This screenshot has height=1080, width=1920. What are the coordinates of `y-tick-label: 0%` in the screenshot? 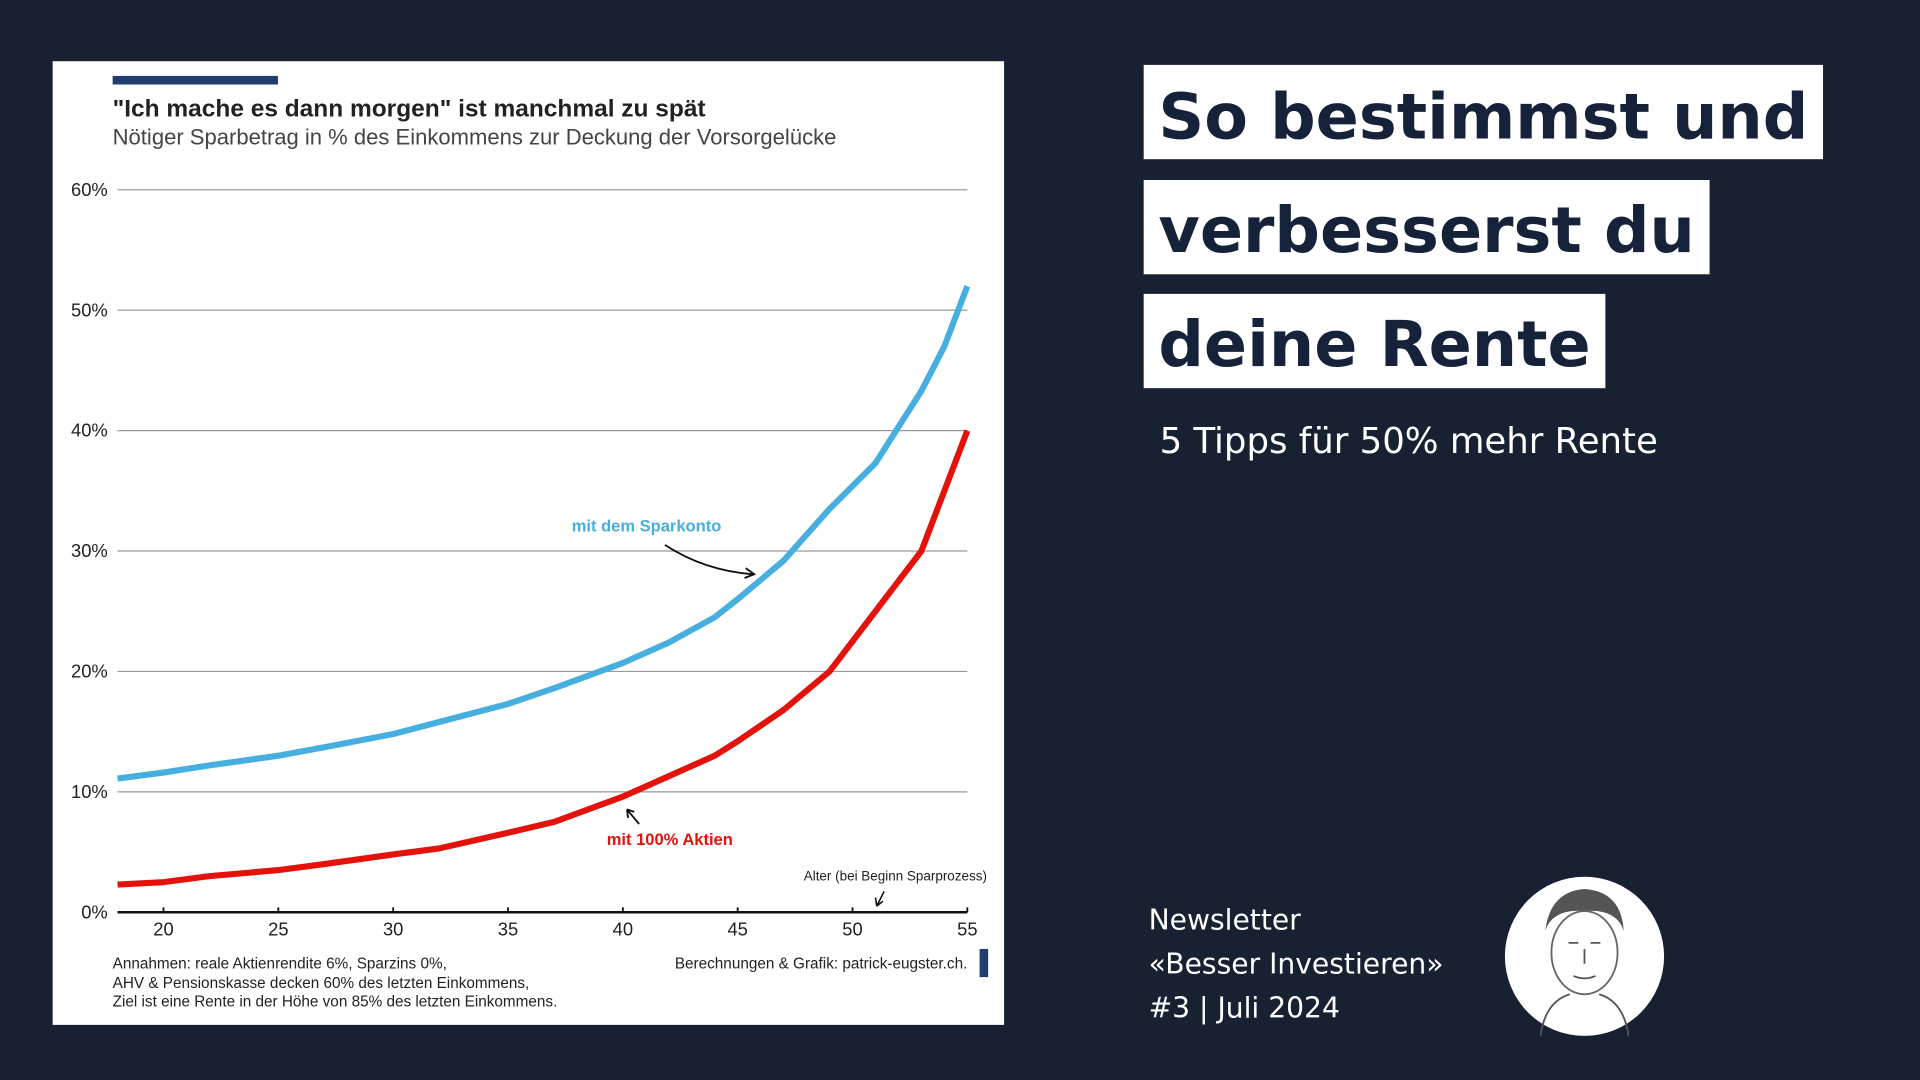 It's located at (94, 911).